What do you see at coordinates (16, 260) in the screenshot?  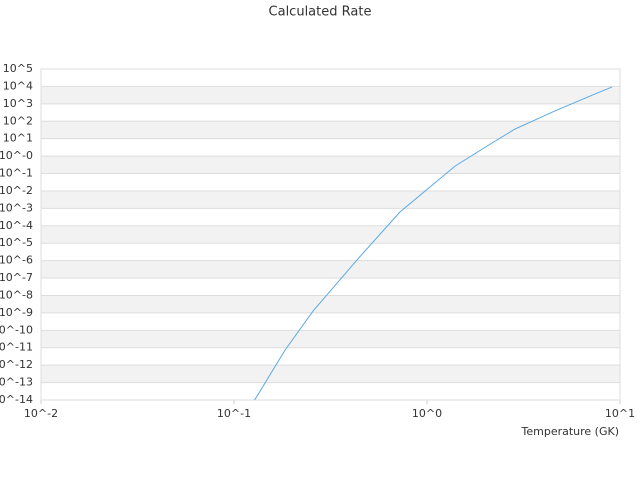 I see `y-tick-label: 10^-6` at bounding box center [16, 260].